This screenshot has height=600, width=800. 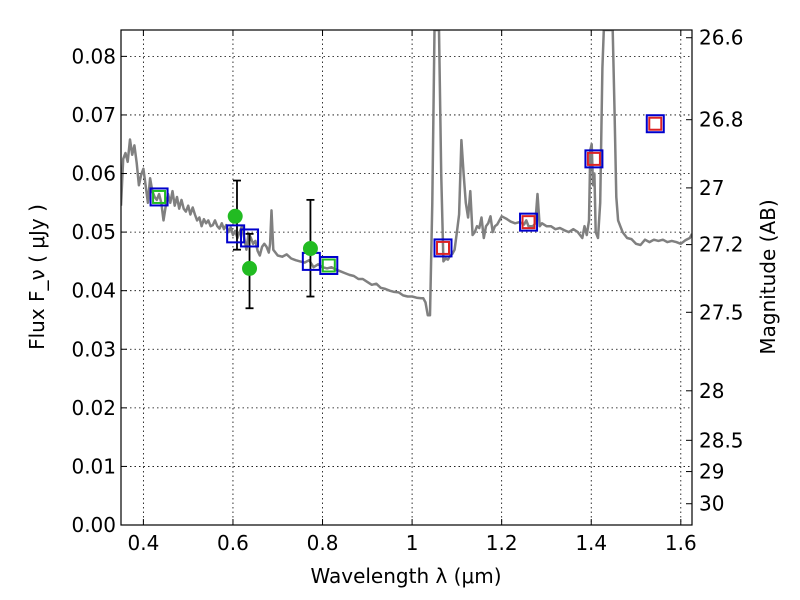 What do you see at coordinates (502, 543) in the screenshot?
I see `x-tick-label: 1.2` at bounding box center [502, 543].